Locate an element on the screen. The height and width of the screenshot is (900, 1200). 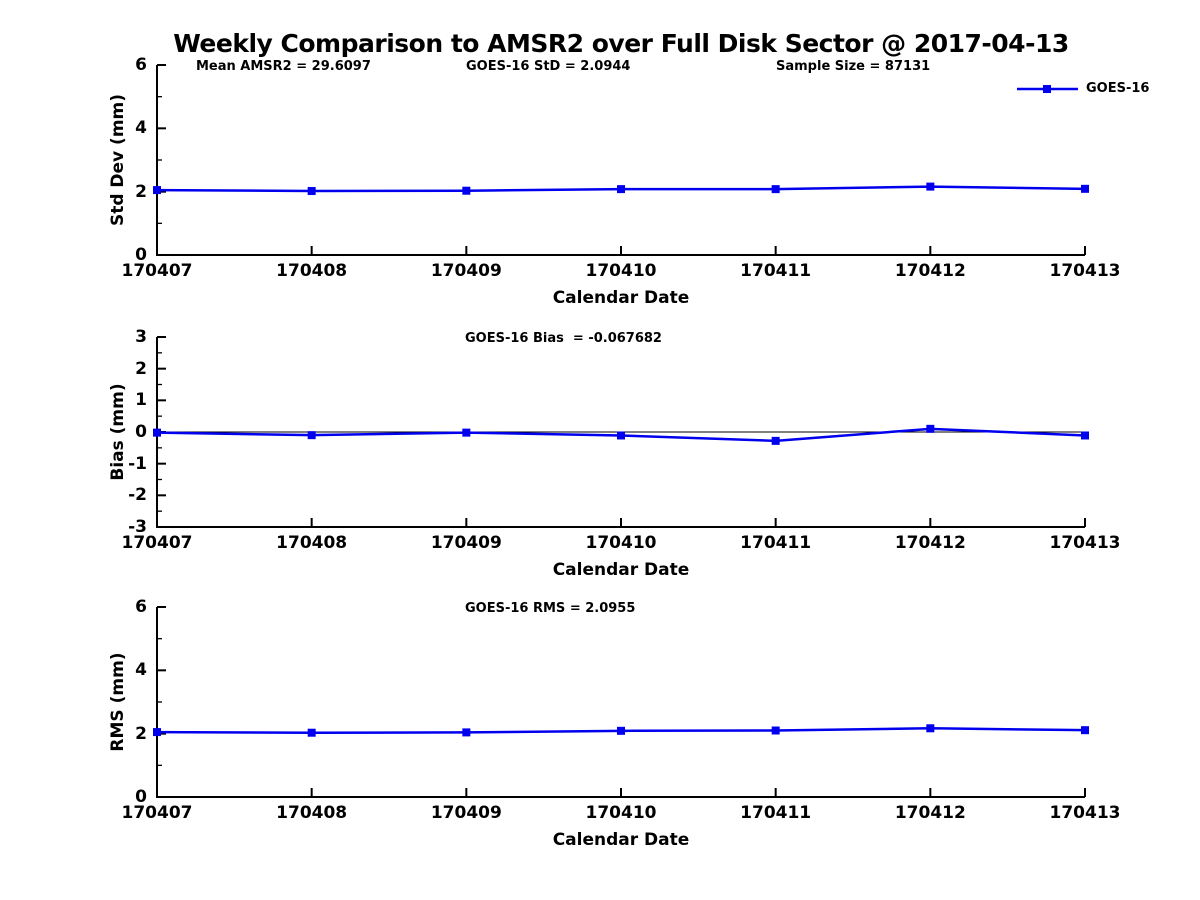
stat-annotation: GOES-16 RMS = 2.0955 is located at coordinates (550, 608).